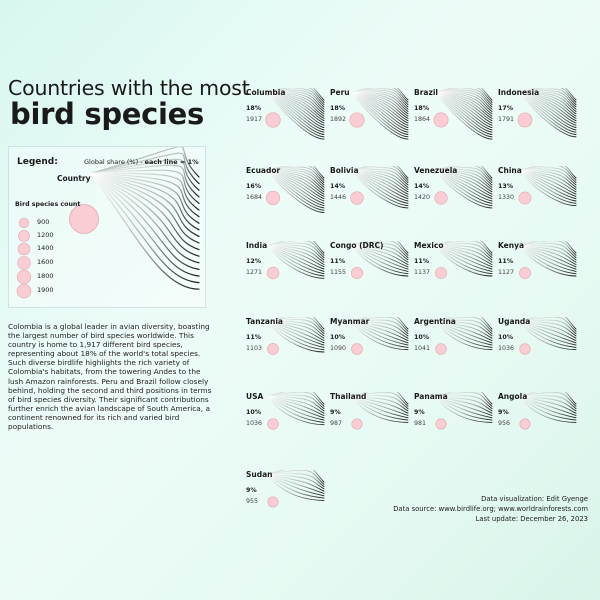  What do you see at coordinates (254, 272) in the screenshot?
I see `country-species-count: 1271` at bounding box center [254, 272].